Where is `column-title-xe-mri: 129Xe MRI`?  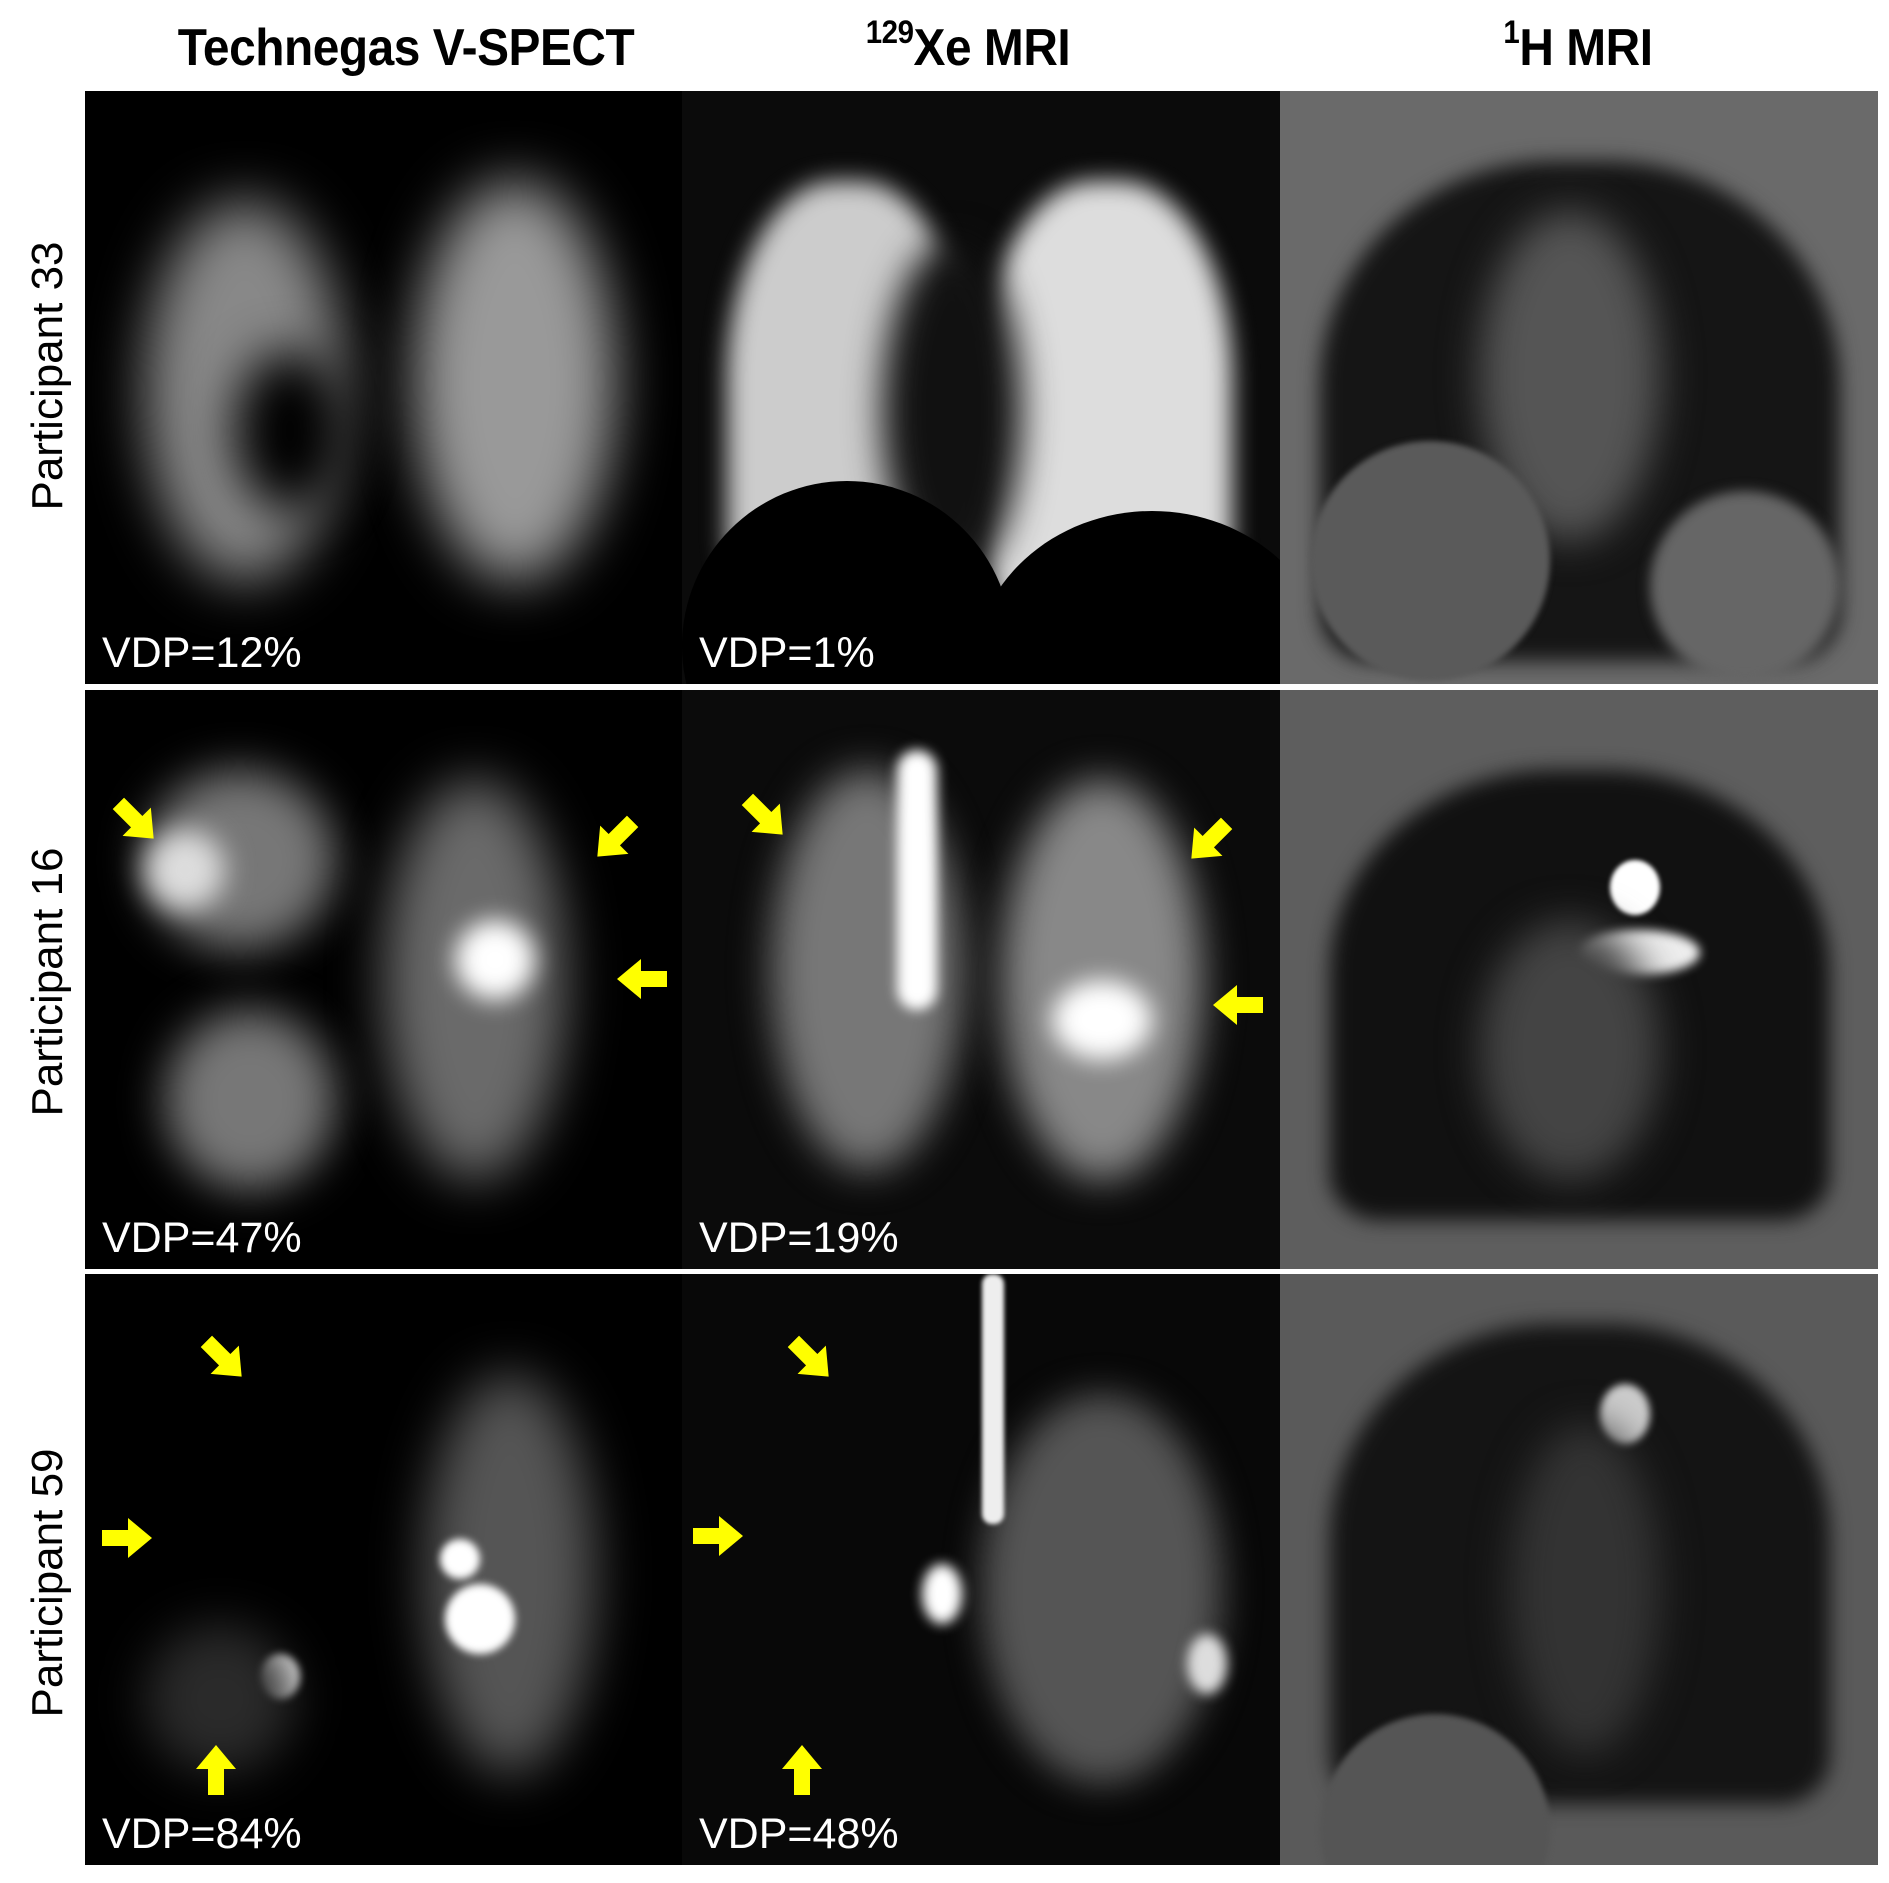 column-title-xe-mri: 129Xe MRI is located at coordinates (968, 46).